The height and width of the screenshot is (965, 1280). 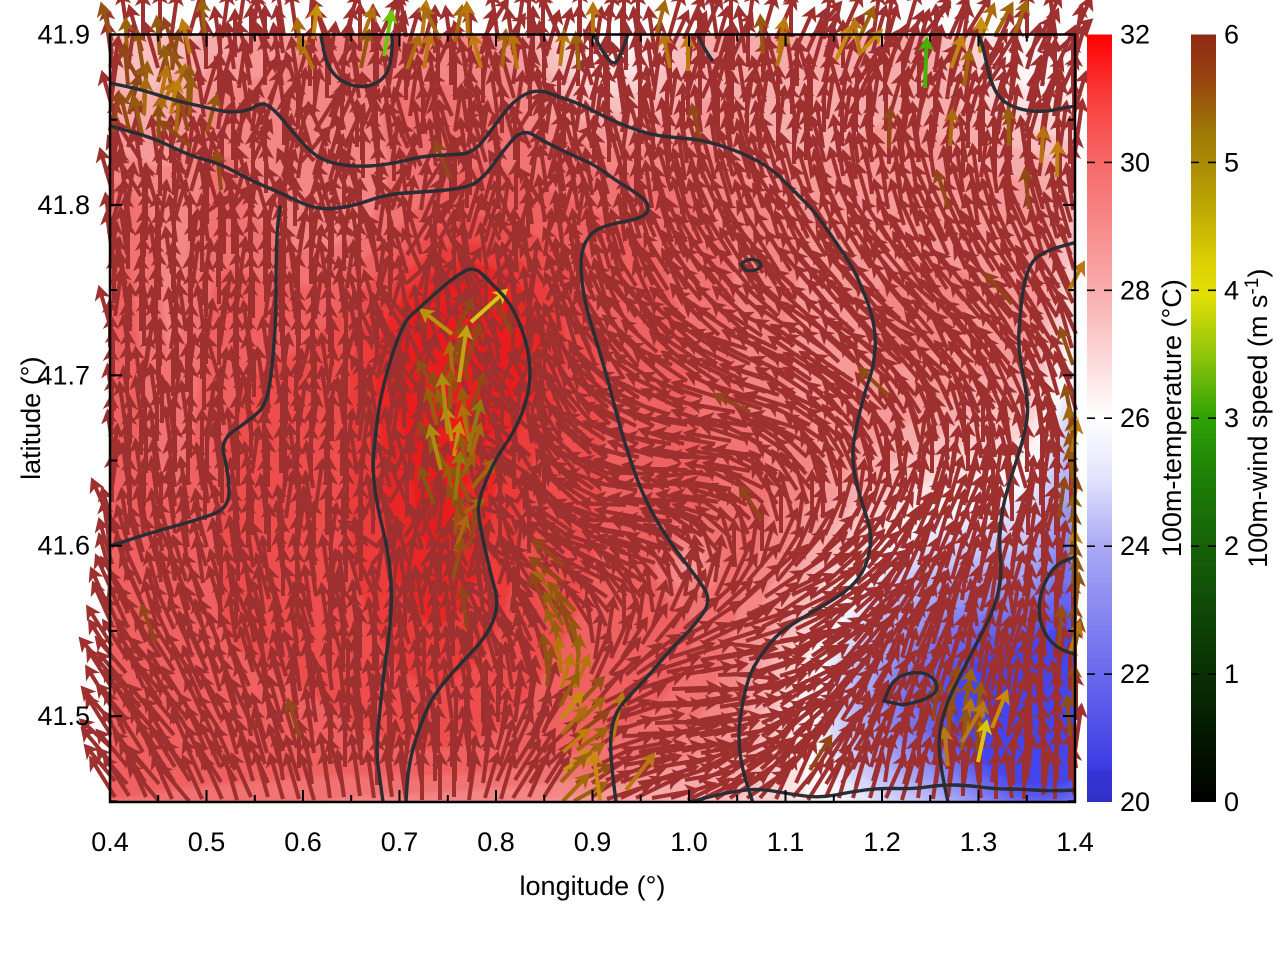 What do you see at coordinates (1135, 802) in the screenshot?
I see `svg-text: 20` at bounding box center [1135, 802].